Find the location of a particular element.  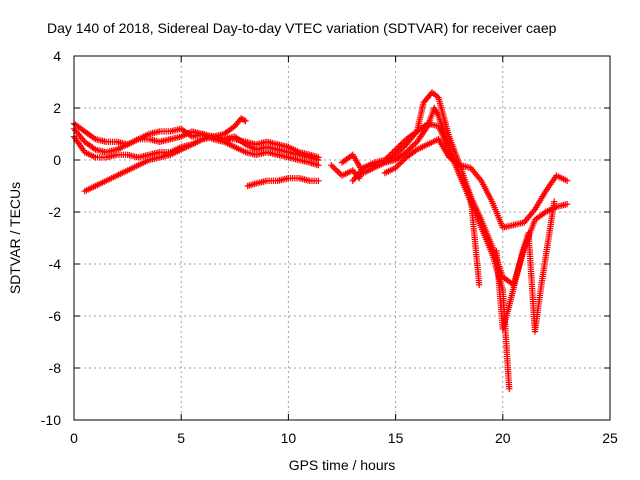

x-tick-label: 0 is located at coordinates (74, 438).